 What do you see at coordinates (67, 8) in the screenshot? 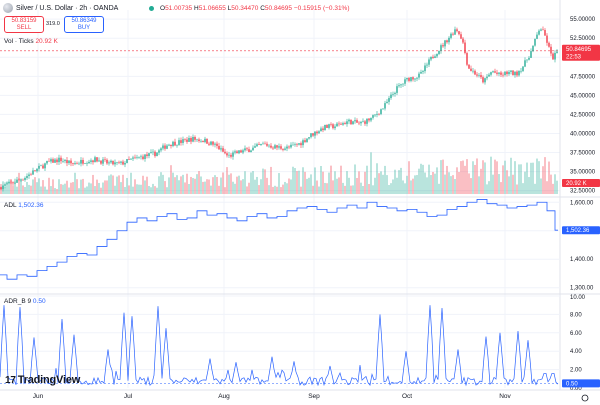
I see `symbol-title: Silver / U.S. Dollar · 2h · OANDA` at bounding box center [67, 8].